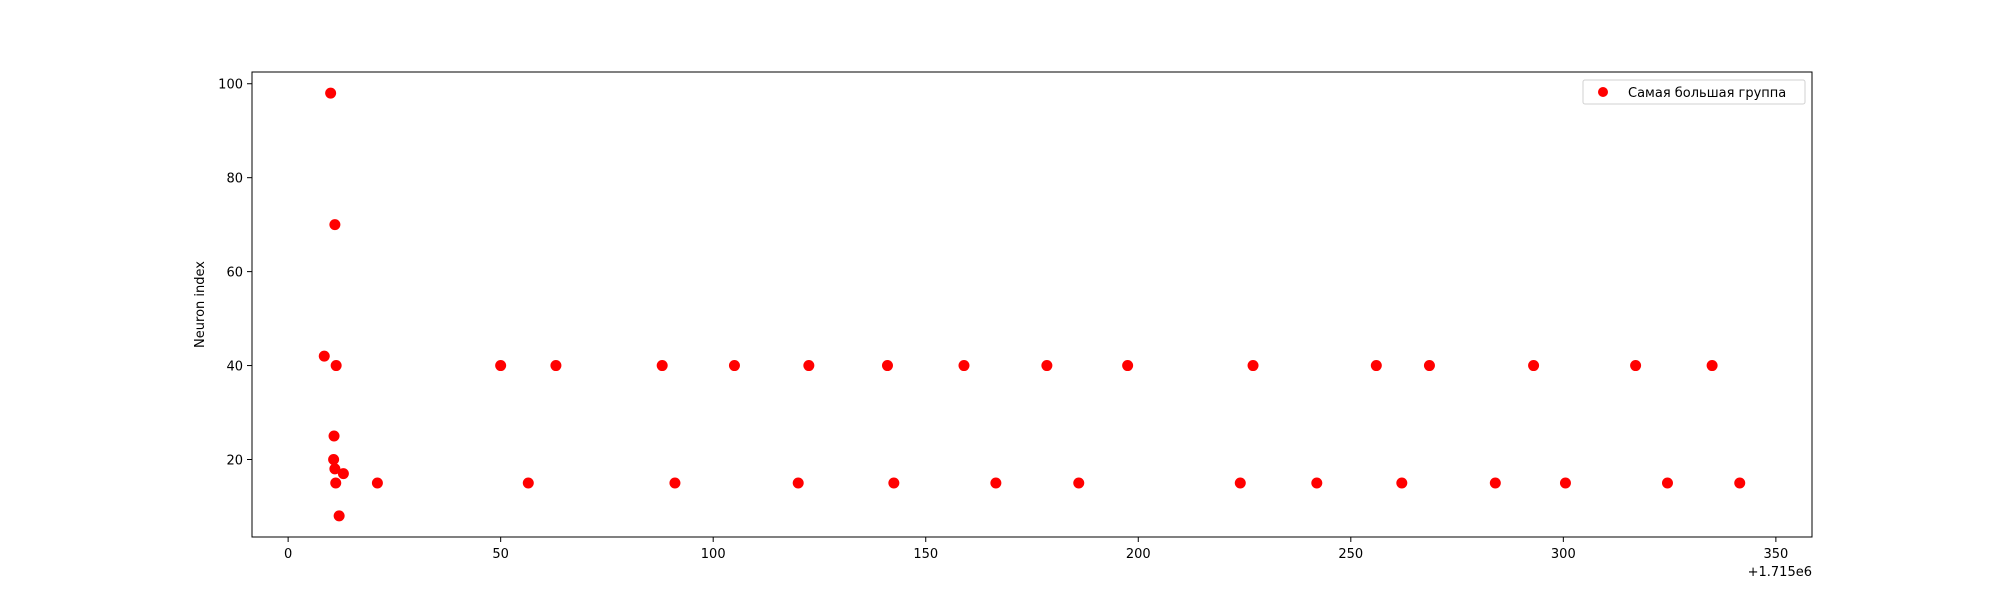 The width and height of the screenshot is (2000, 600). I want to click on legend-box, so click(1694, 92).